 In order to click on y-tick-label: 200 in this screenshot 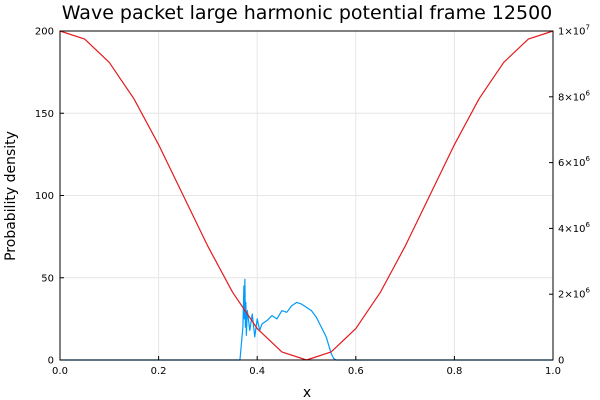, I will do `click(44, 32)`.